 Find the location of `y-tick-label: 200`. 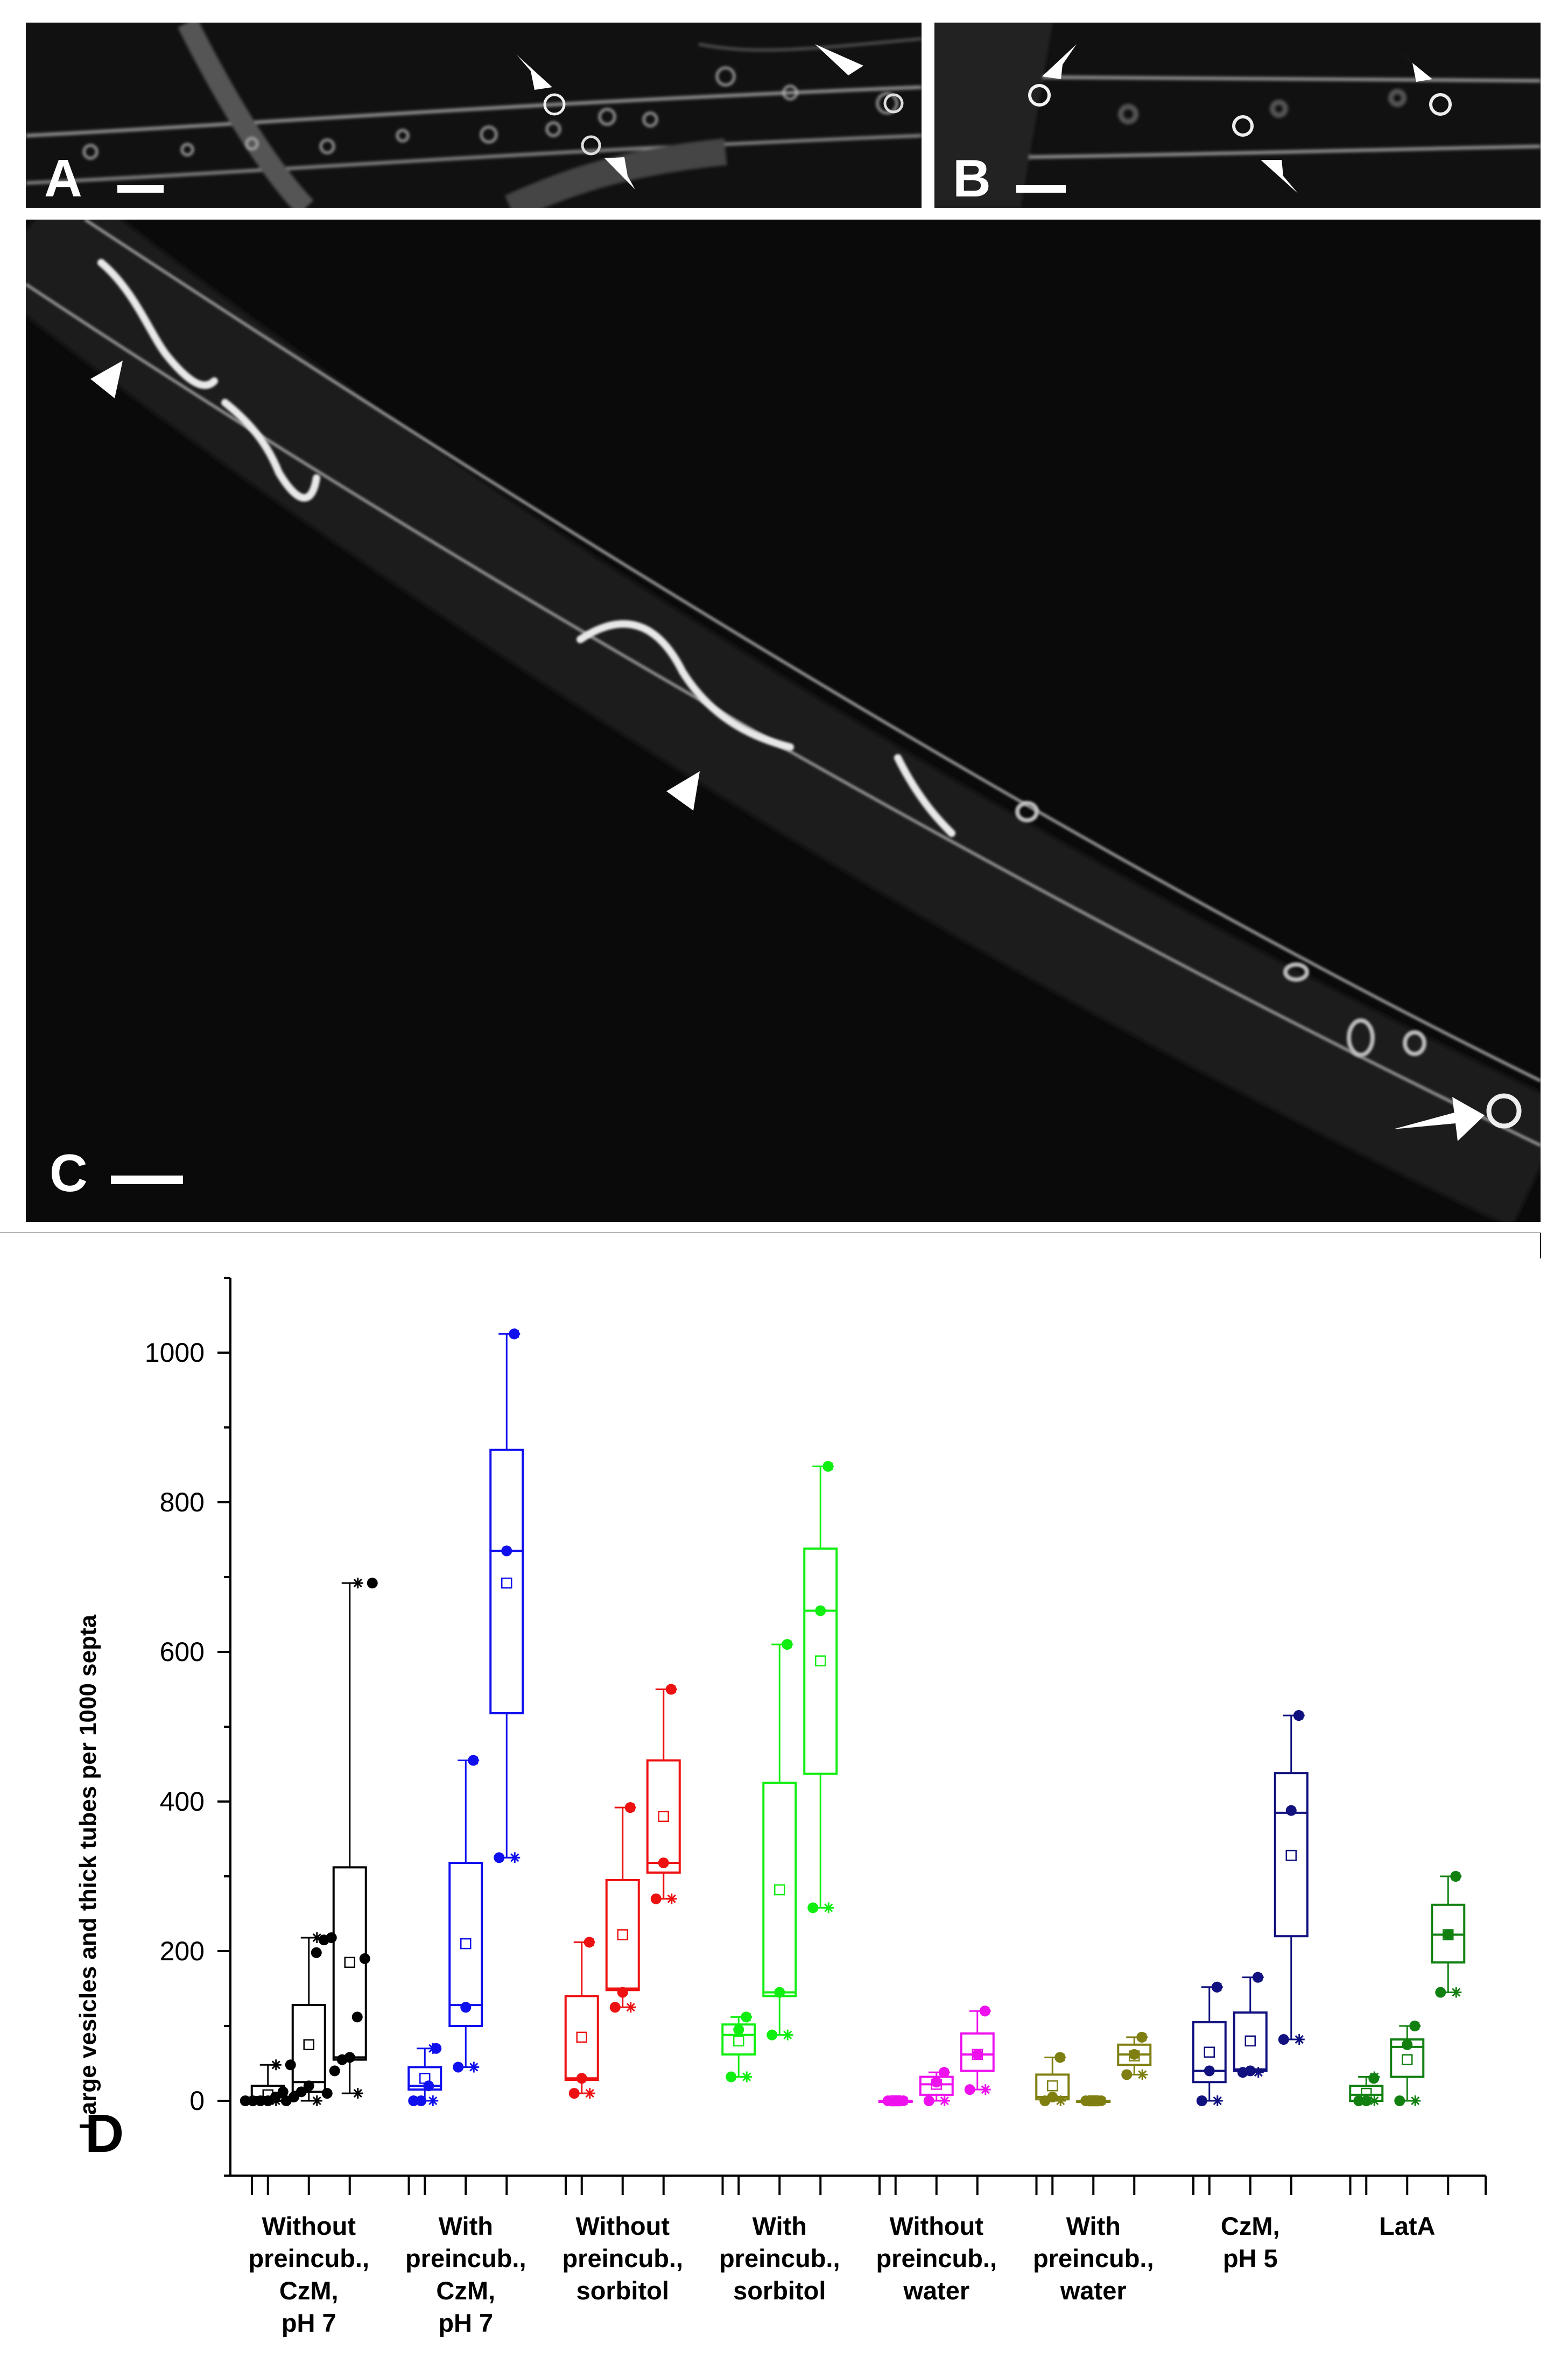

y-tick-label: 200 is located at coordinates (182, 1951).